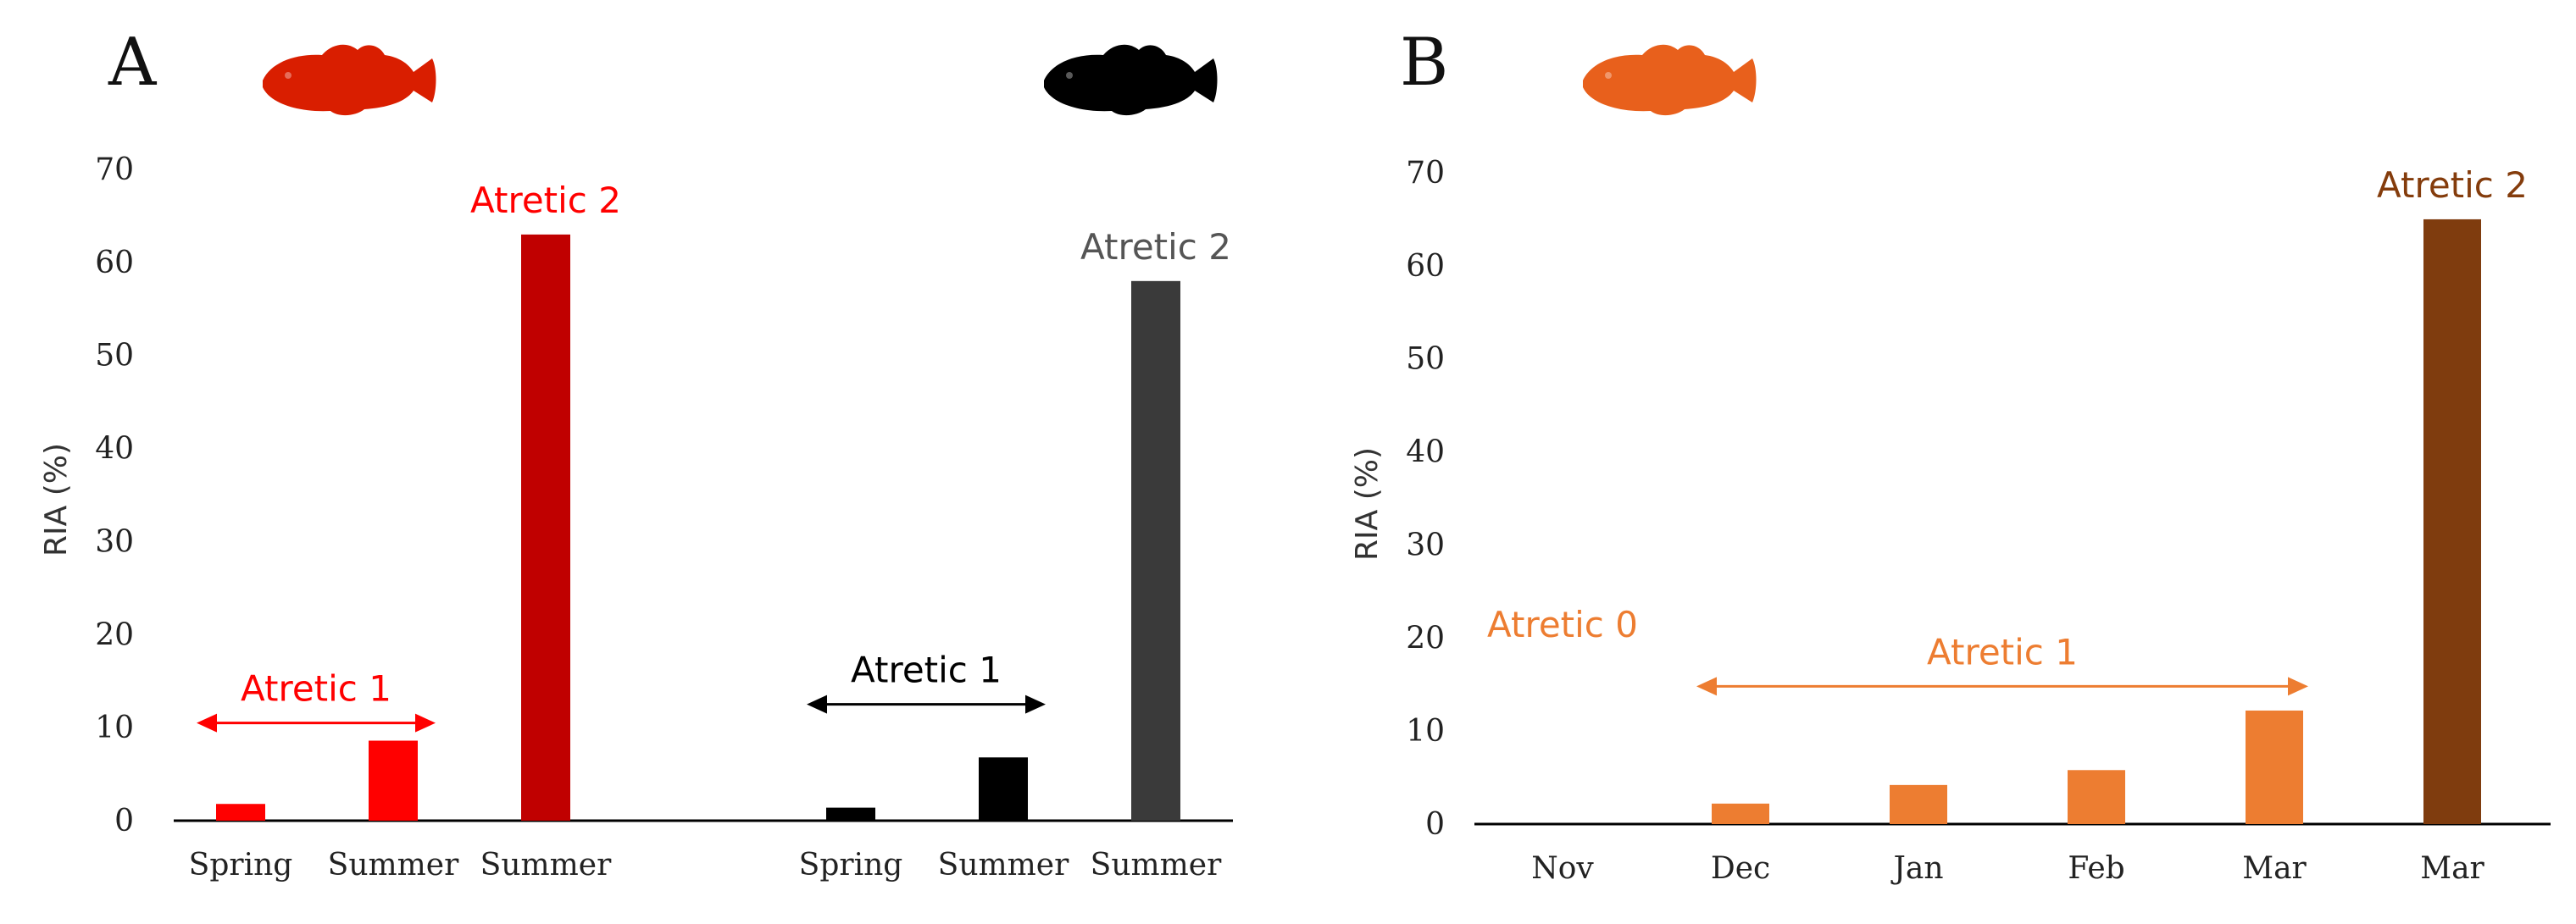  I want to click on category-label: Jan, so click(1916, 868).